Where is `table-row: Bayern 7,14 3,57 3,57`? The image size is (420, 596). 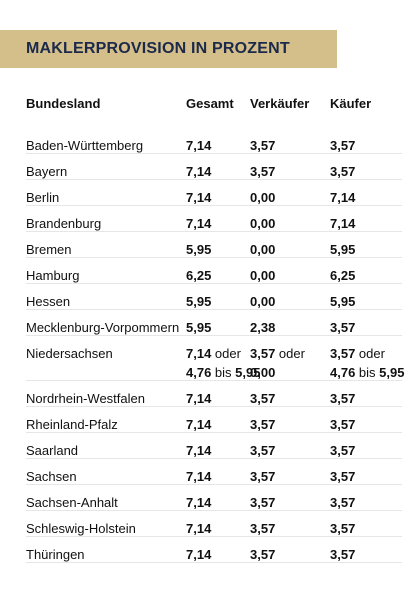
table-row: Bayern 7,14 3,57 3,57 is located at coordinates (214, 167).